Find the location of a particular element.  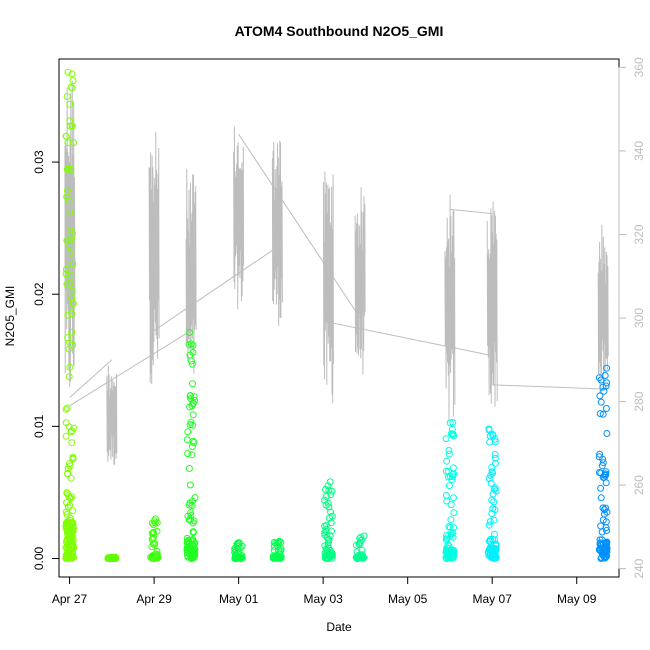

y2-tick-label: 280 is located at coordinates (639, 401).